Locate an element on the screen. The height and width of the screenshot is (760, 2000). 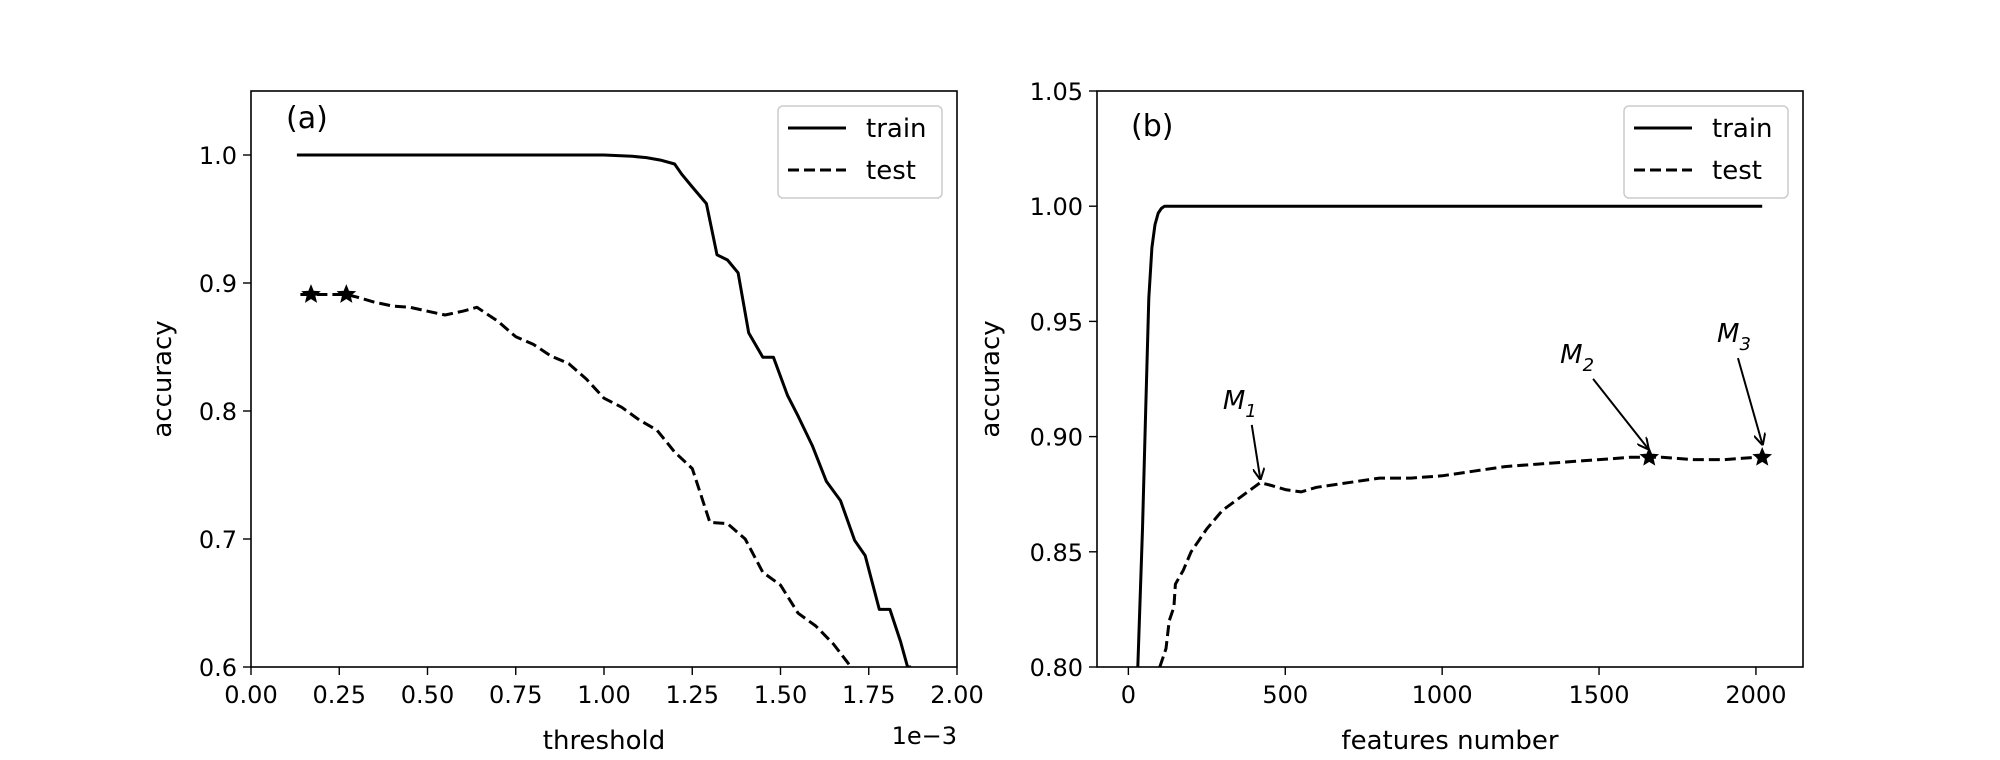
panel-b-y-tick-label: 1.00 is located at coordinates (1056, 207).